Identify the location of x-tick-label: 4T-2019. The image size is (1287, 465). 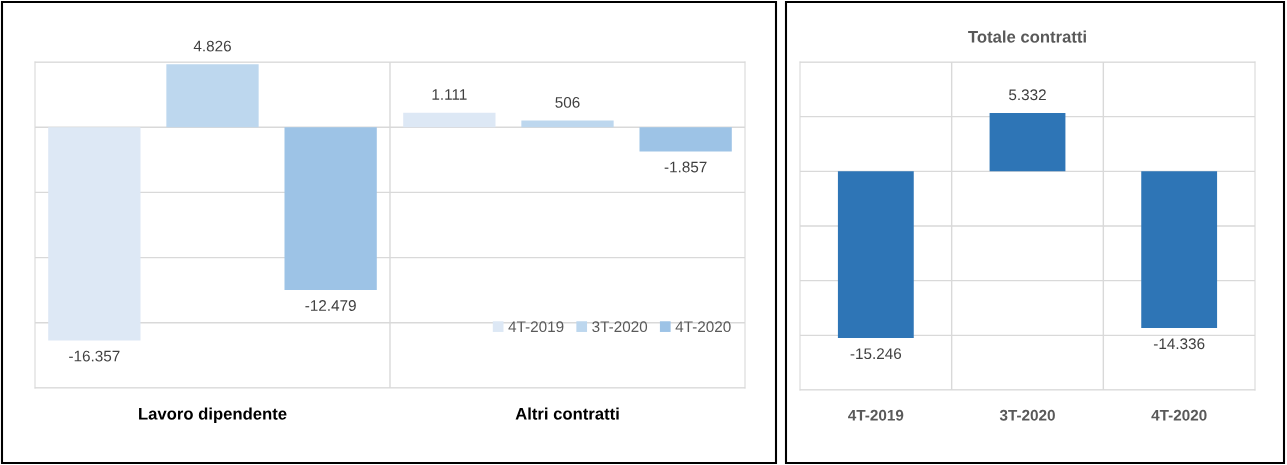
(876, 415).